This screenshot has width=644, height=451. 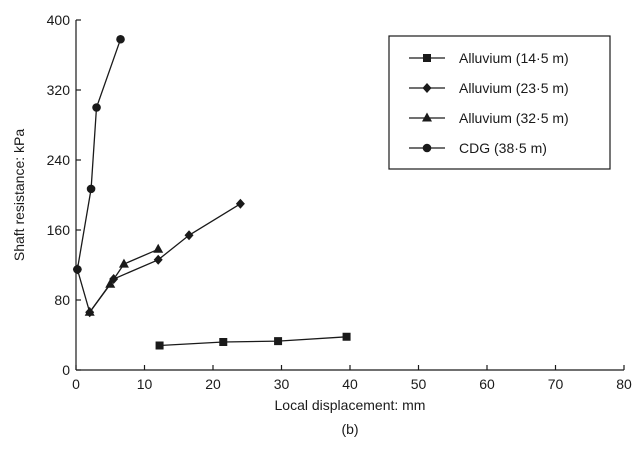 I want to click on legend-label: Alluvium (14·5 m), so click(x=514, y=58).